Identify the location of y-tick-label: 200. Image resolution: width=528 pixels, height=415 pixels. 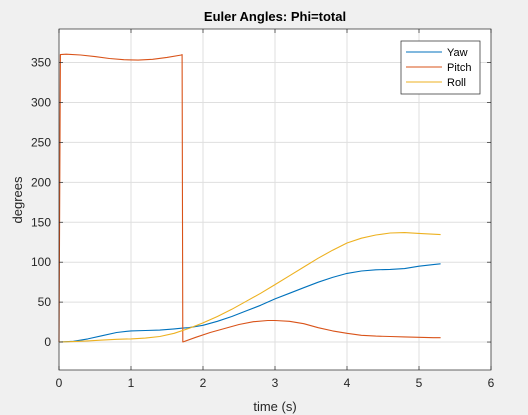
(41, 182).